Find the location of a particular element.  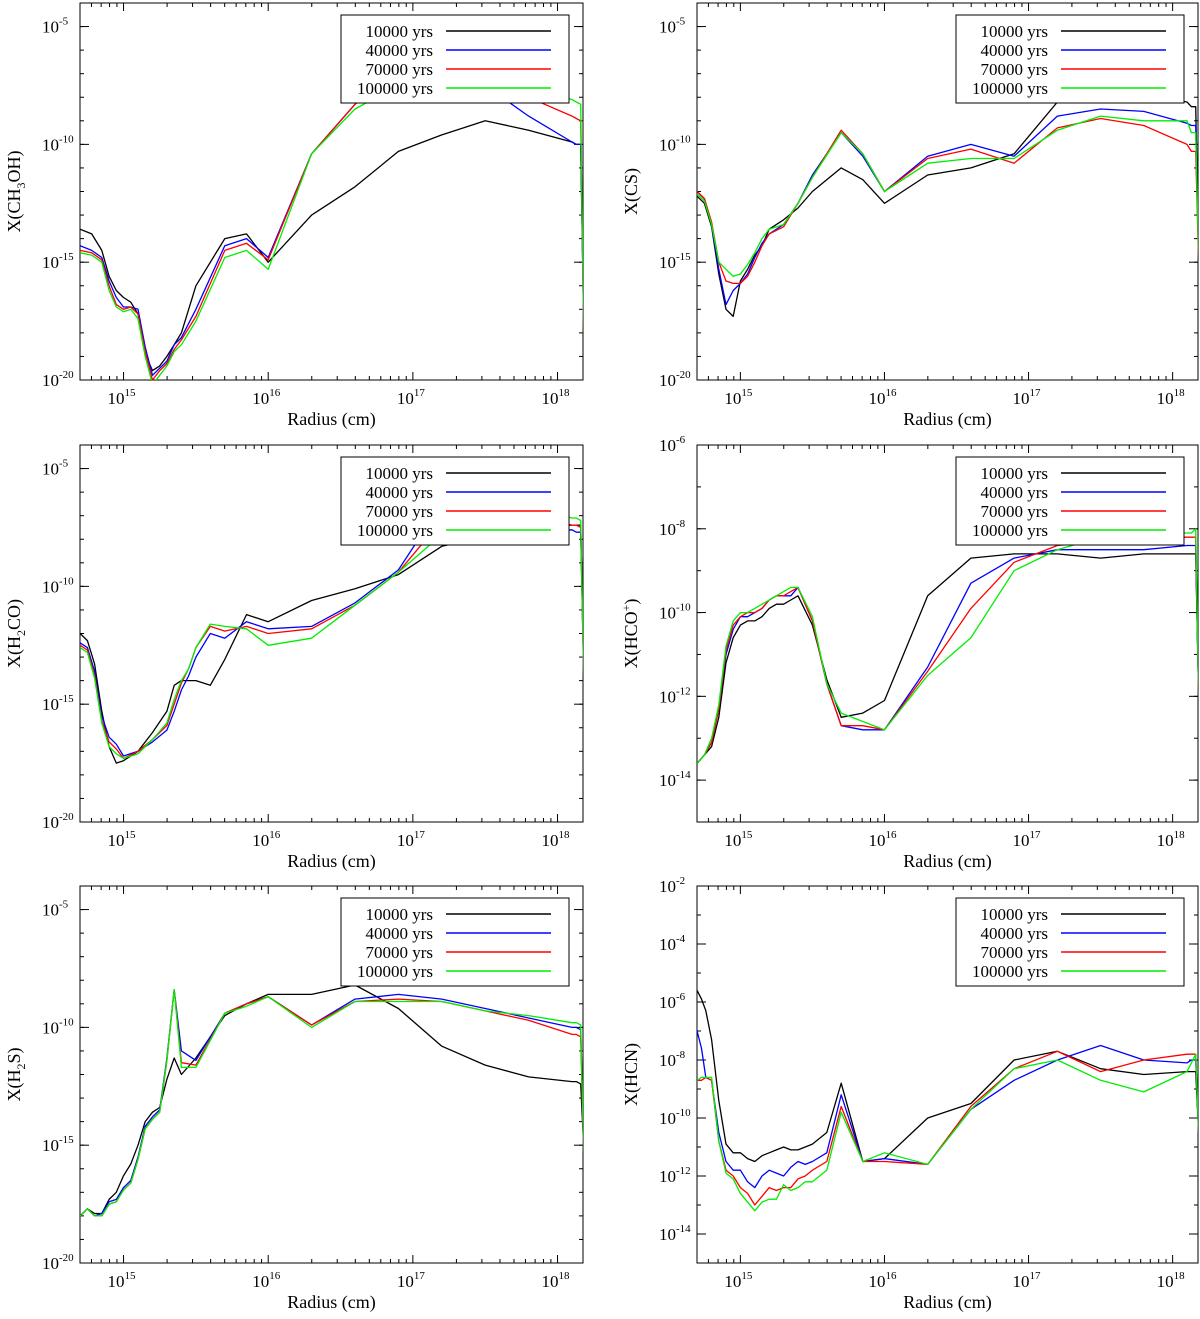

plot-frame is located at coordinates (947, 1074).